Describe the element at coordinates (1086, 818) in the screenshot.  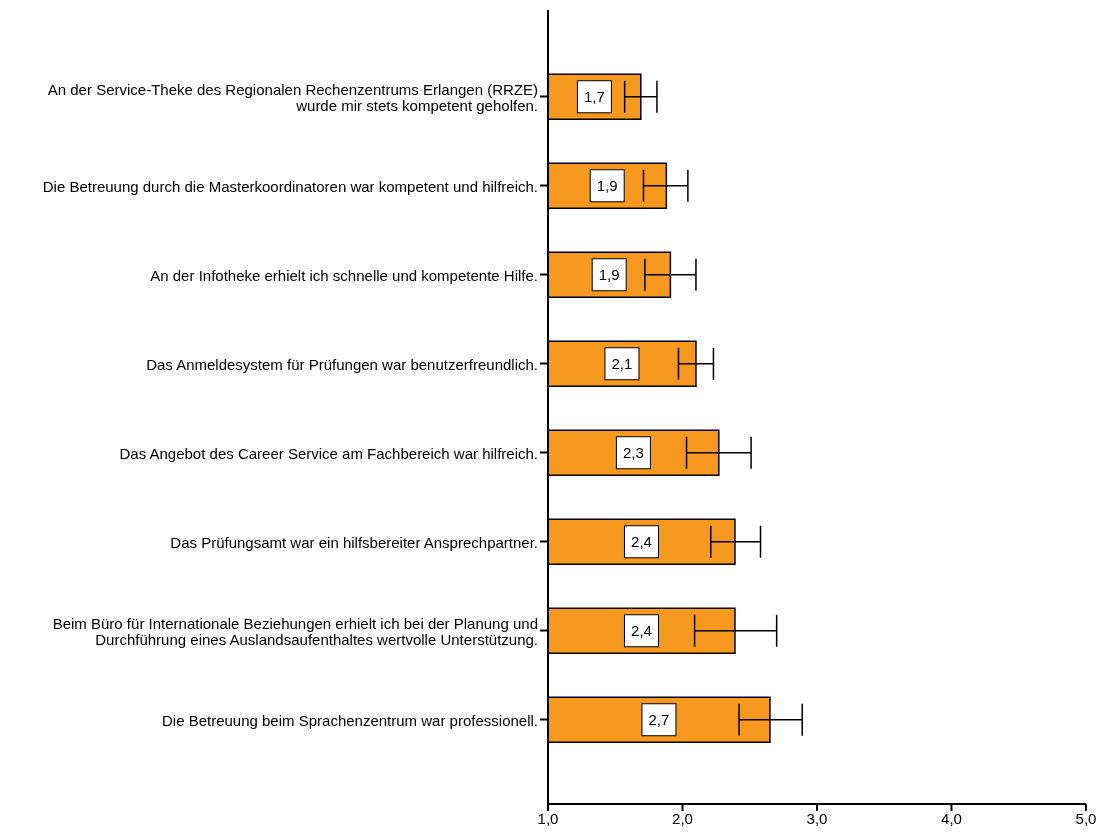
I see `x-tick-label: 5,0` at that location.